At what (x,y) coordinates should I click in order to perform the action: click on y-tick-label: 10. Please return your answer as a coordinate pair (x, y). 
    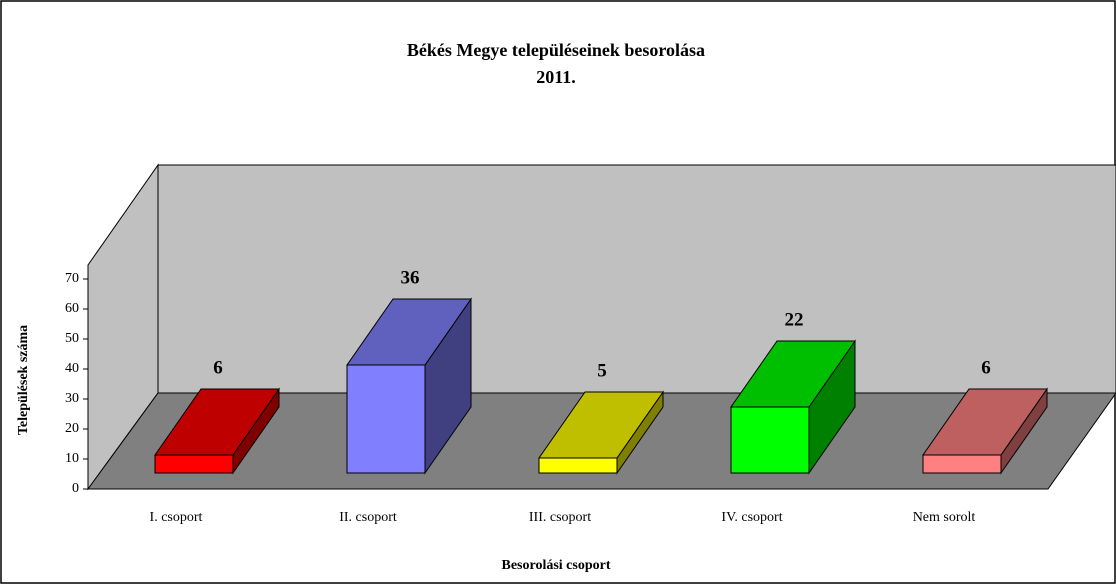
    Looking at the image, I should click on (72, 458).